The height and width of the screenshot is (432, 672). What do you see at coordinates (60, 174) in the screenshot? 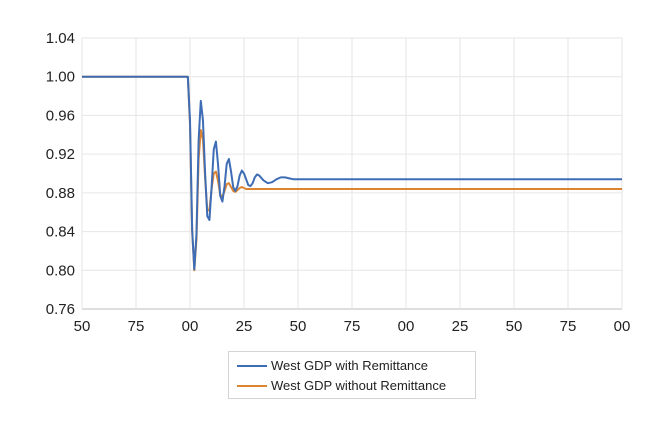
I see `y-axis-tick-labels: 1.04 1.00 0.96 0.92 0.88 0.84 0.80 0.76` at bounding box center [60, 174].